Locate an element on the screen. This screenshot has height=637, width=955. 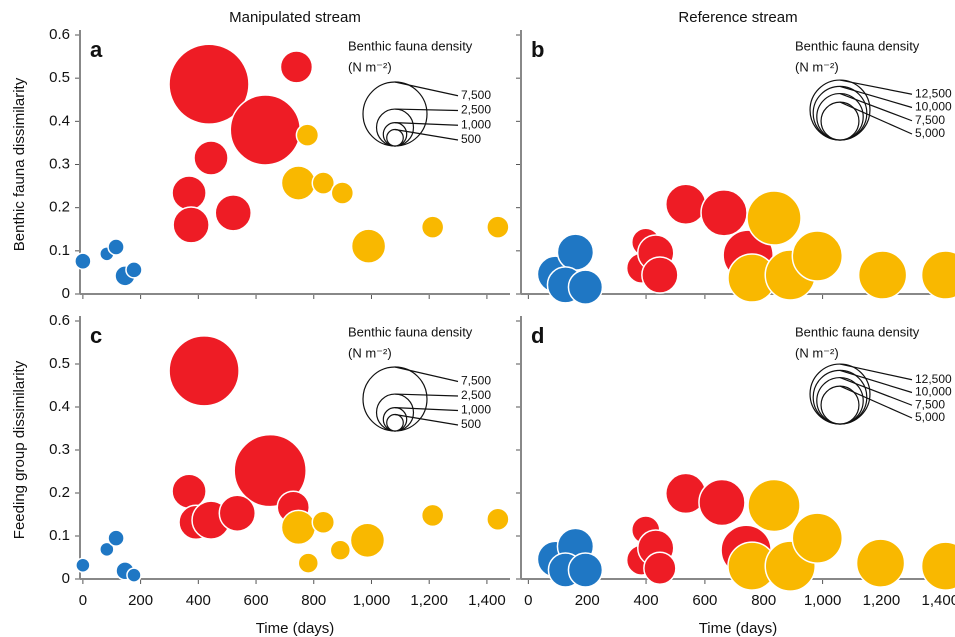
x-axis-label: Time (days) is located at coordinates (295, 628).